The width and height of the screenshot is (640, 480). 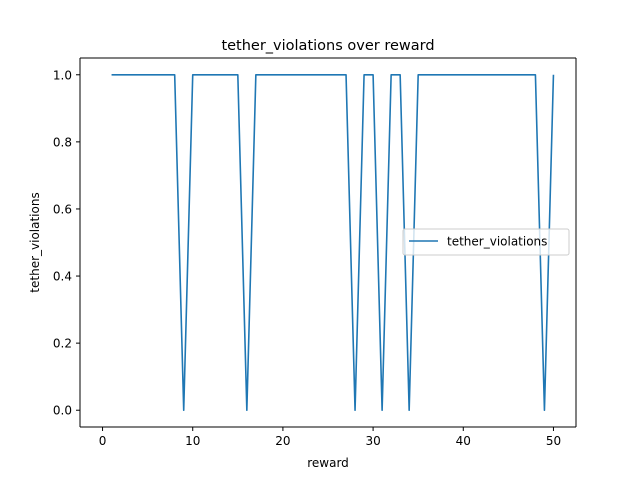 I want to click on y-tick-label: 0.6, so click(x=62, y=209).